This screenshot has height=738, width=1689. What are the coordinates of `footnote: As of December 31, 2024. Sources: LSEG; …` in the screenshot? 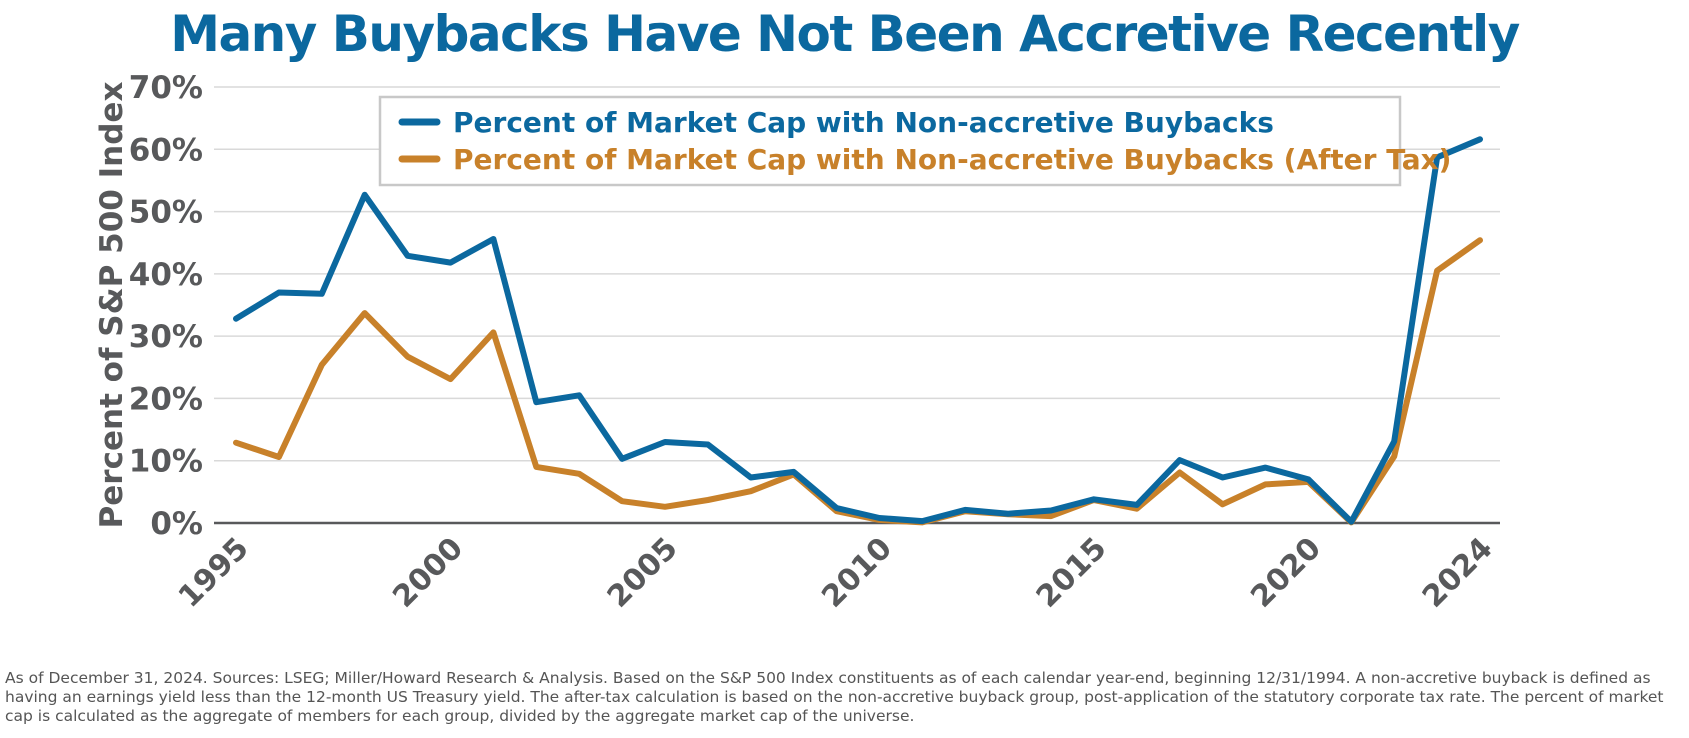 It's located at (834, 697).